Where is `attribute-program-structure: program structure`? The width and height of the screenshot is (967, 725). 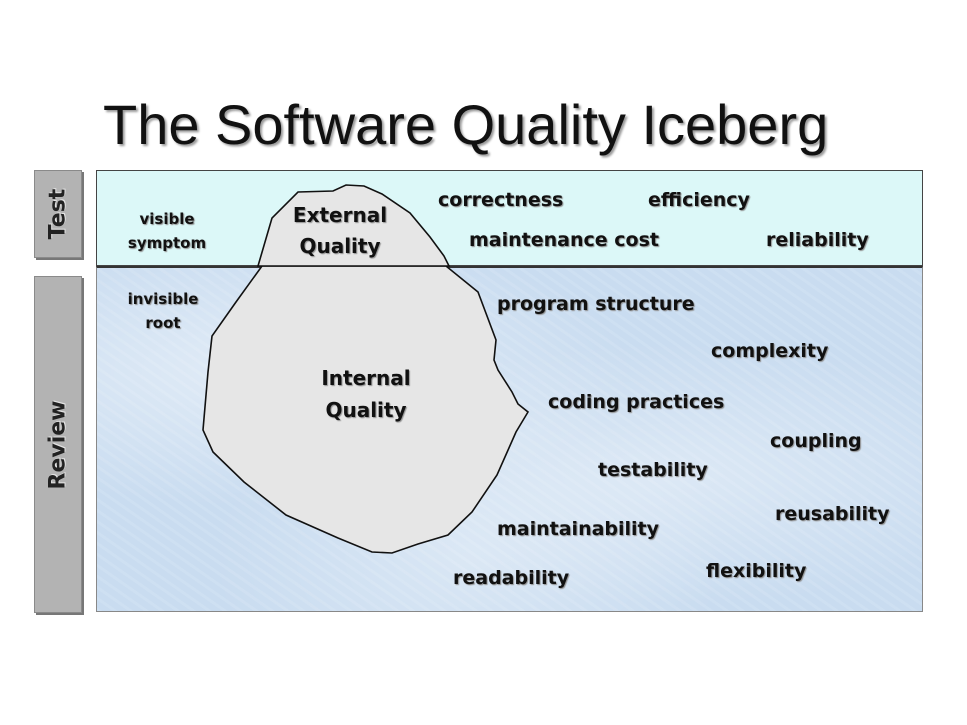 attribute-program-structure: program structure is located at coordinates (596, 304).